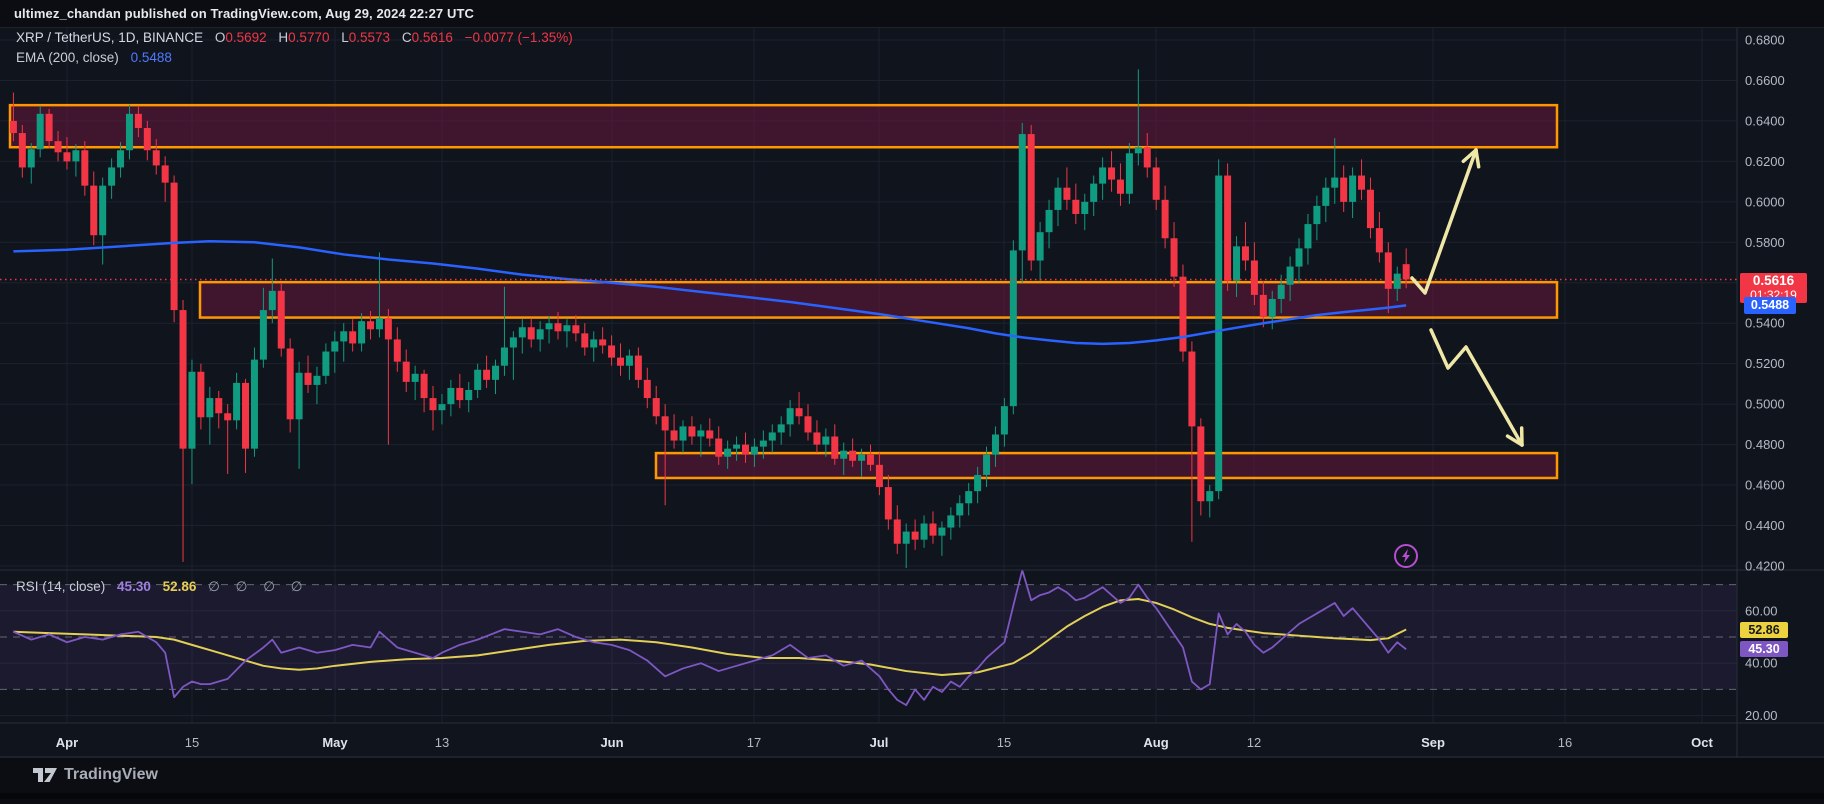 This screenshot has height=804, width=1824. I want to click on symbol-title: XRP / TetherUS, 1D, BINANCE, so click(109, 37).